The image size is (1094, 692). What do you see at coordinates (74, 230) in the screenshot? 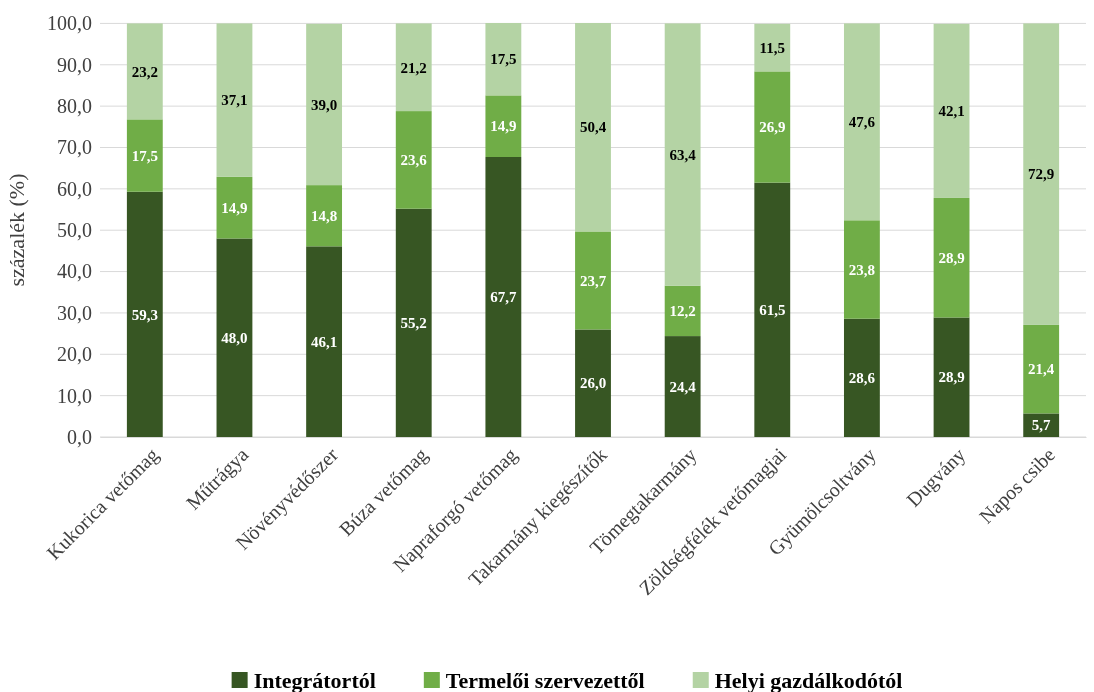
I see `y-tick-label: 50,0` at bounding box center [74, 230].